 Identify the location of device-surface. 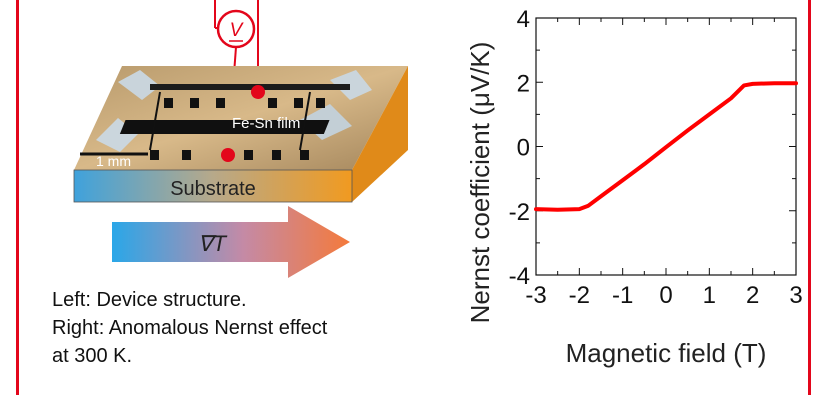
(234, 115).